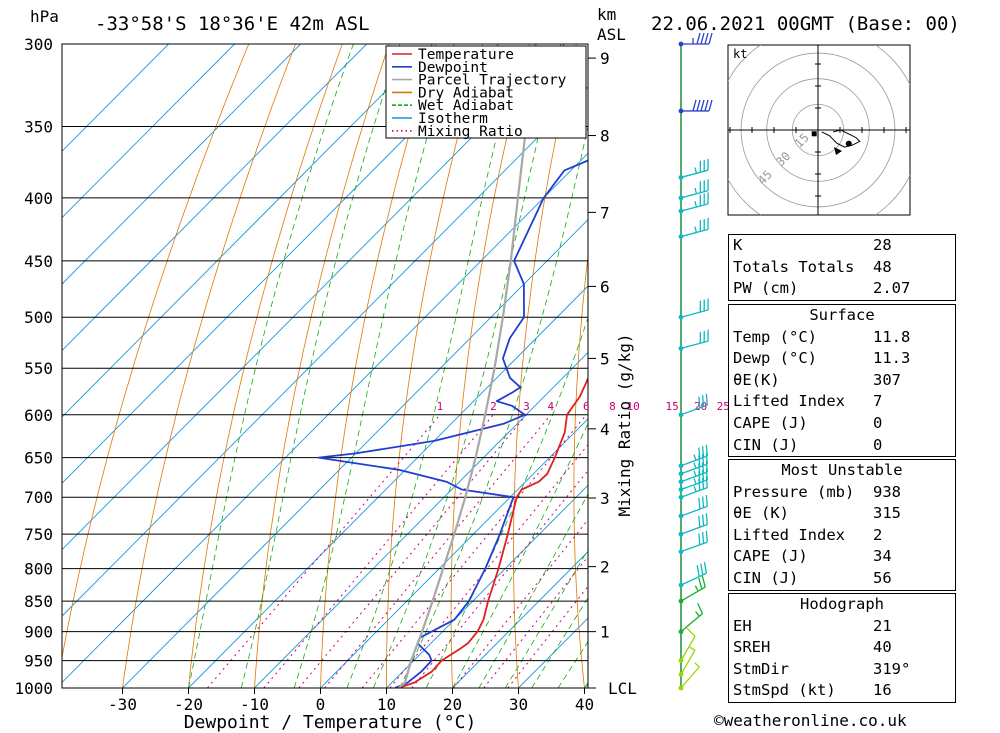 This screenshot has height=733, width=1000. What do you see at coordinates (842, 670) in the screenshot?
I see `table-row: StmDir 319°` at bounding box center [842, 670].